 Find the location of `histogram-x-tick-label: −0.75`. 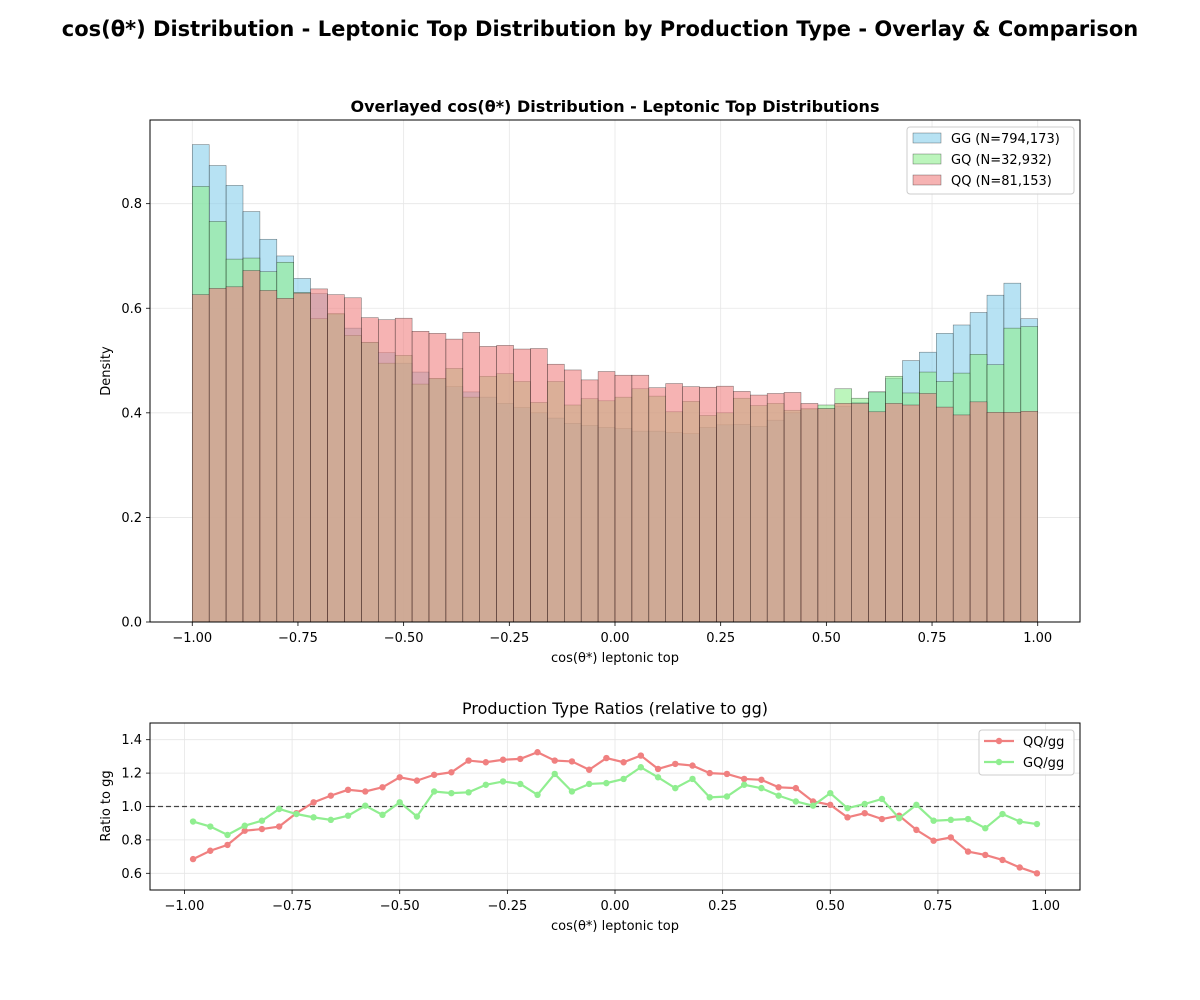

histogram-x-tick-label: −0.75 is located at coordinates (298, 638).